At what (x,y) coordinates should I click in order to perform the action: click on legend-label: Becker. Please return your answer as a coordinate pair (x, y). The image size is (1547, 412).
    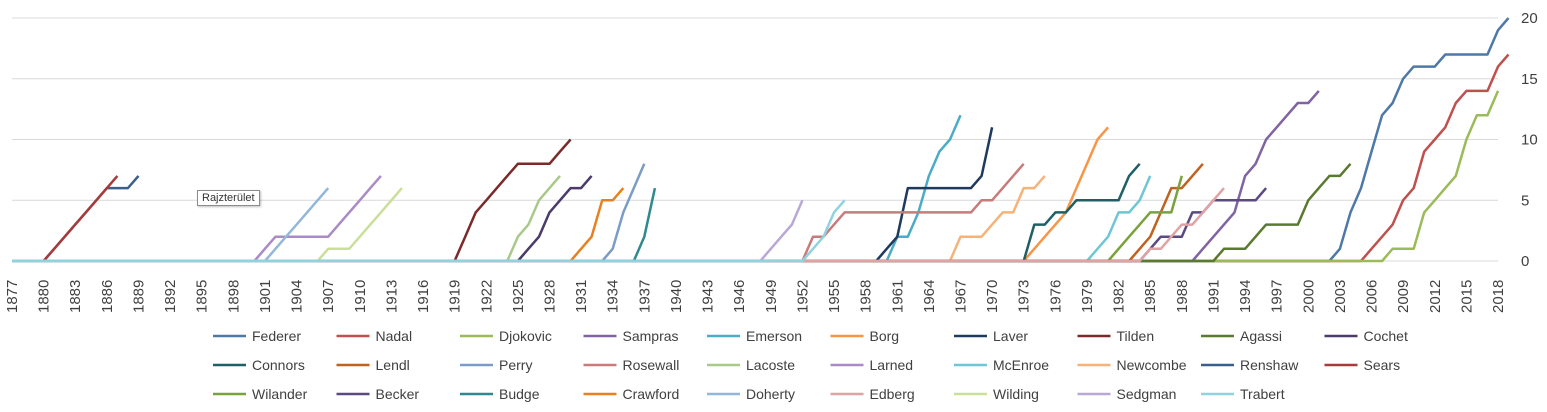
    Looking at the image, I should click on (398, 394).